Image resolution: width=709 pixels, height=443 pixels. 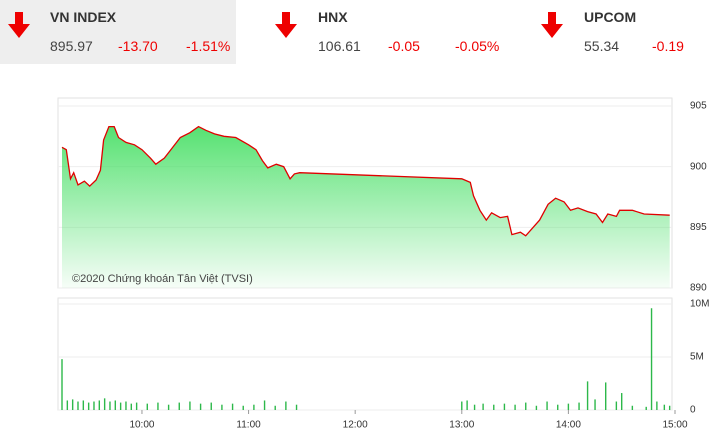 I want to click on index-price: 895.97, so click(x=71, y=46).